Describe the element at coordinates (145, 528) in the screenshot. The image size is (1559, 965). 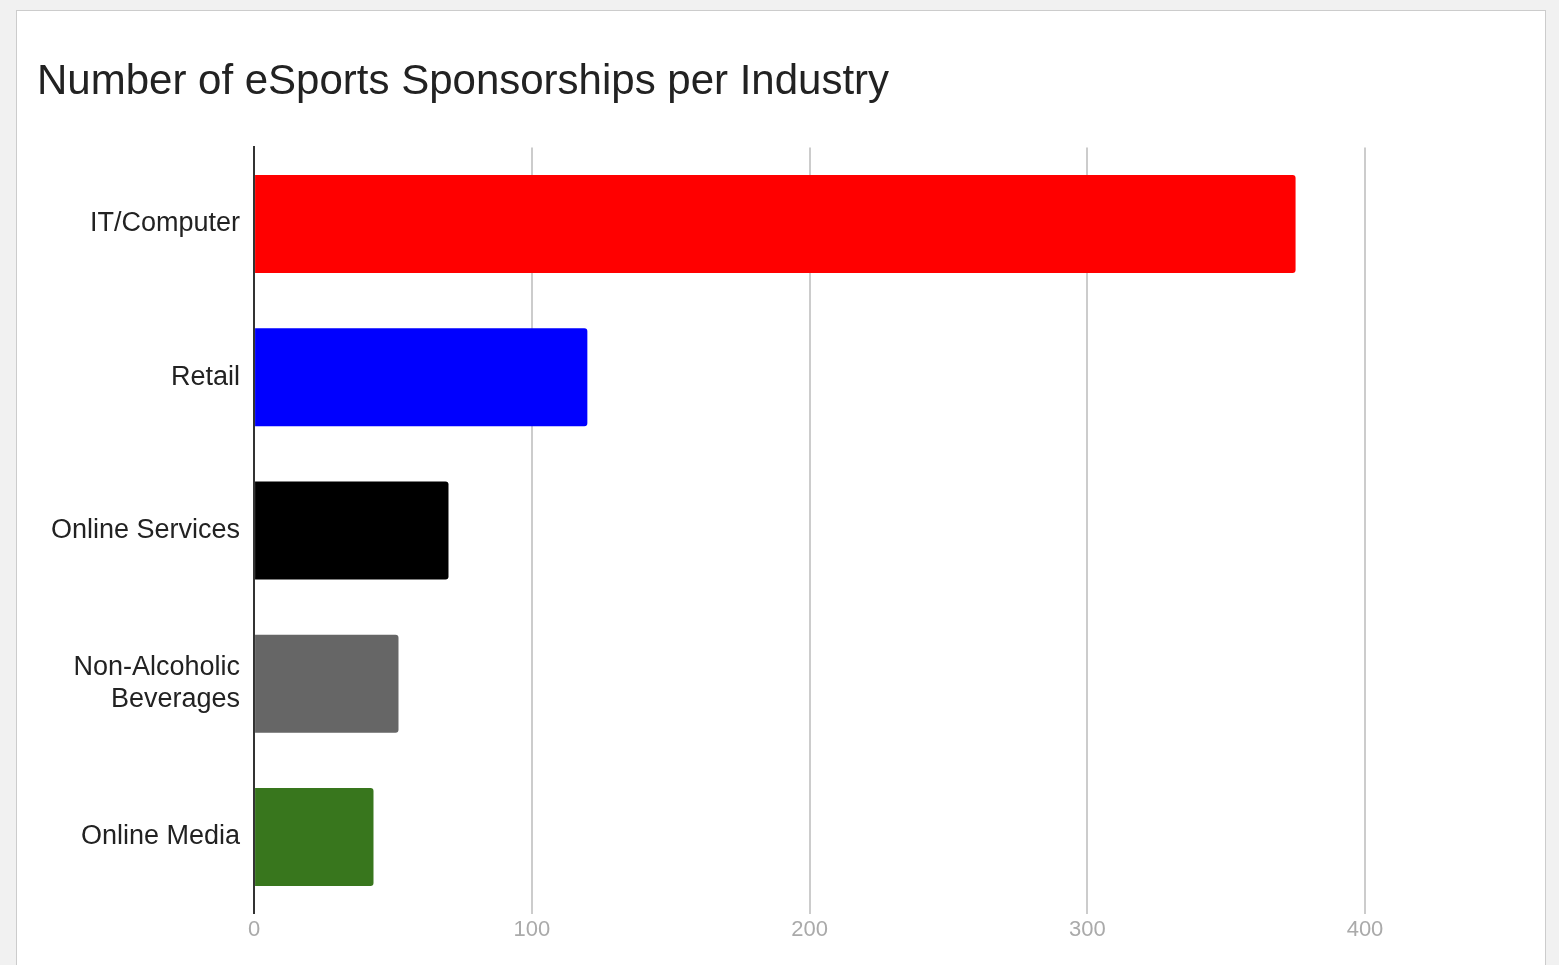
I see `y-tick-label: Online Services` at that location.